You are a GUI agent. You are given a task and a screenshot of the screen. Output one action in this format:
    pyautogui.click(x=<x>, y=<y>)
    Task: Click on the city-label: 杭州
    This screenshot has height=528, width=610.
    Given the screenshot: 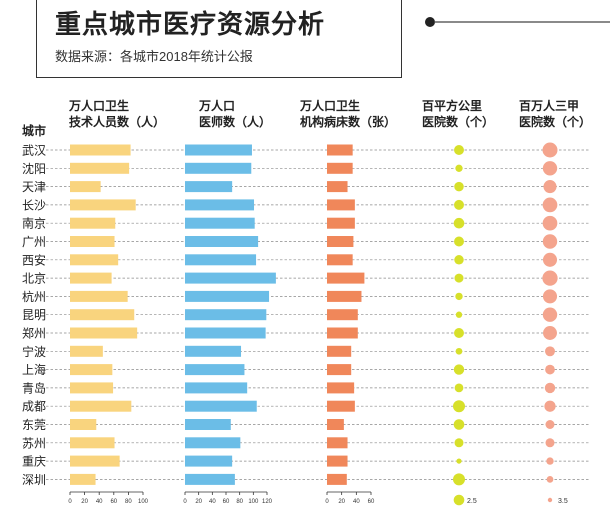 What is the action you would take?
    pyautogui.click(x=34, y=296)
    